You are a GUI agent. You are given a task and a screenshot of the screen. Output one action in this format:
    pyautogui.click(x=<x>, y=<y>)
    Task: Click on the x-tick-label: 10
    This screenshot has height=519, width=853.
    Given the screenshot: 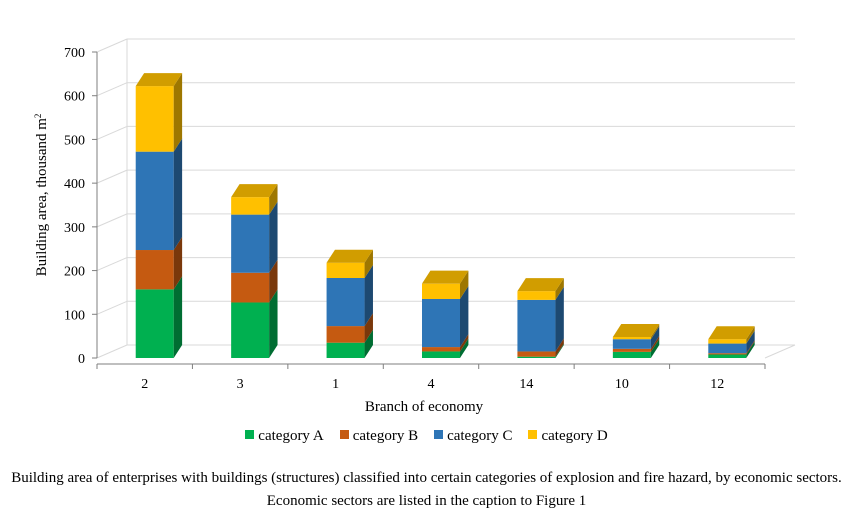 What is the action you would take?
    pyautogui.click(x=622, y=384)
    